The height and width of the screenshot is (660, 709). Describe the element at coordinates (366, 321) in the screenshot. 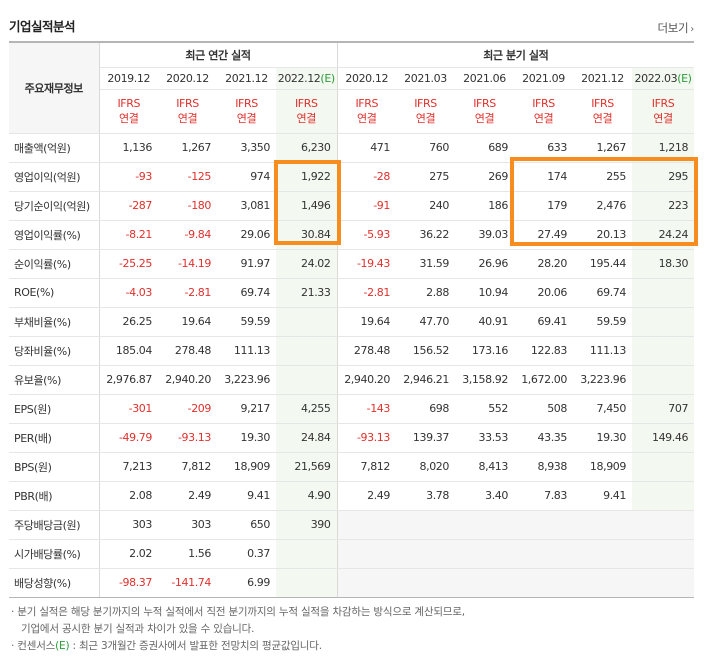

I see `quarter-value: 19.64` at that location.